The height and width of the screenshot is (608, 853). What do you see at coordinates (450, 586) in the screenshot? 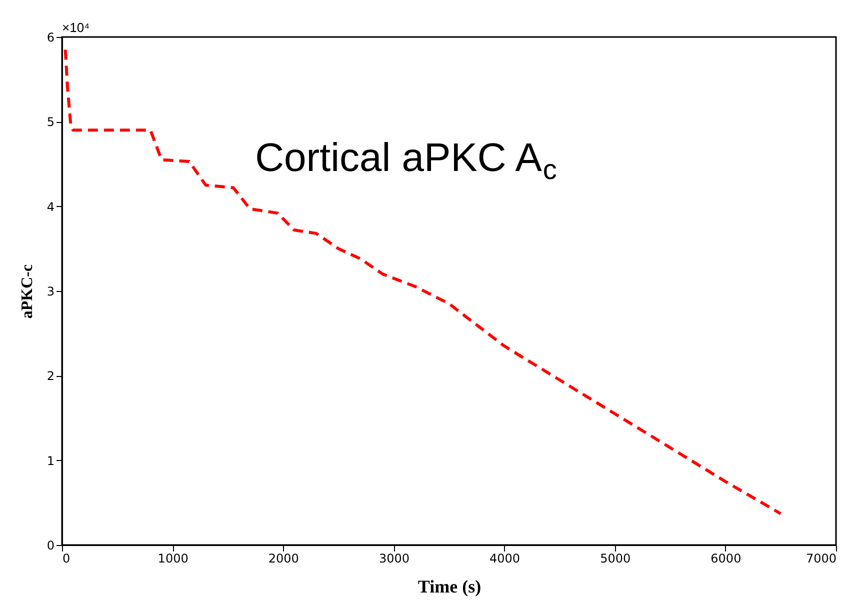
I see `x-axis-title: Time (s)` at bounding box center [450, 586].